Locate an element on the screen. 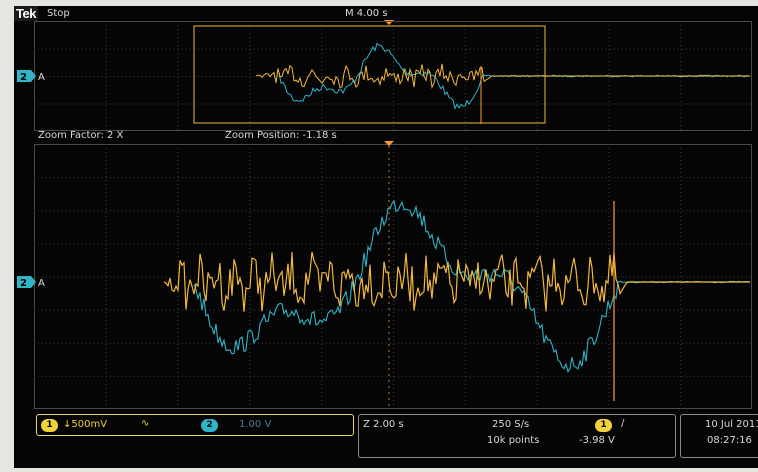 This screenshot has height=472, width=758. ch2-scale: 1.00 V is located at coordinates (255, 424).